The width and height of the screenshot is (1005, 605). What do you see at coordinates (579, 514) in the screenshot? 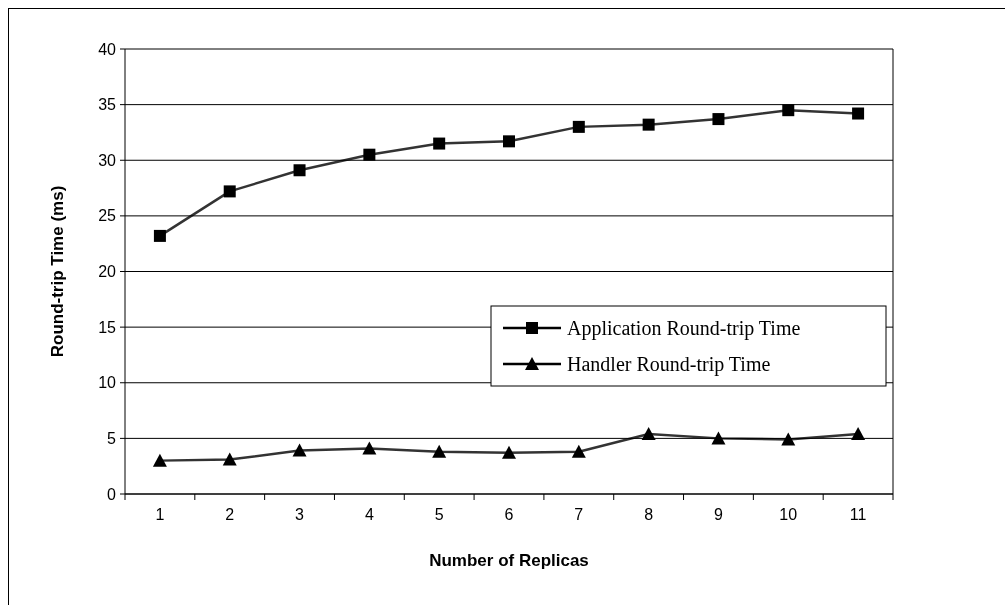
I see `x-tick-label: 7` at bounding box center [579, 514].